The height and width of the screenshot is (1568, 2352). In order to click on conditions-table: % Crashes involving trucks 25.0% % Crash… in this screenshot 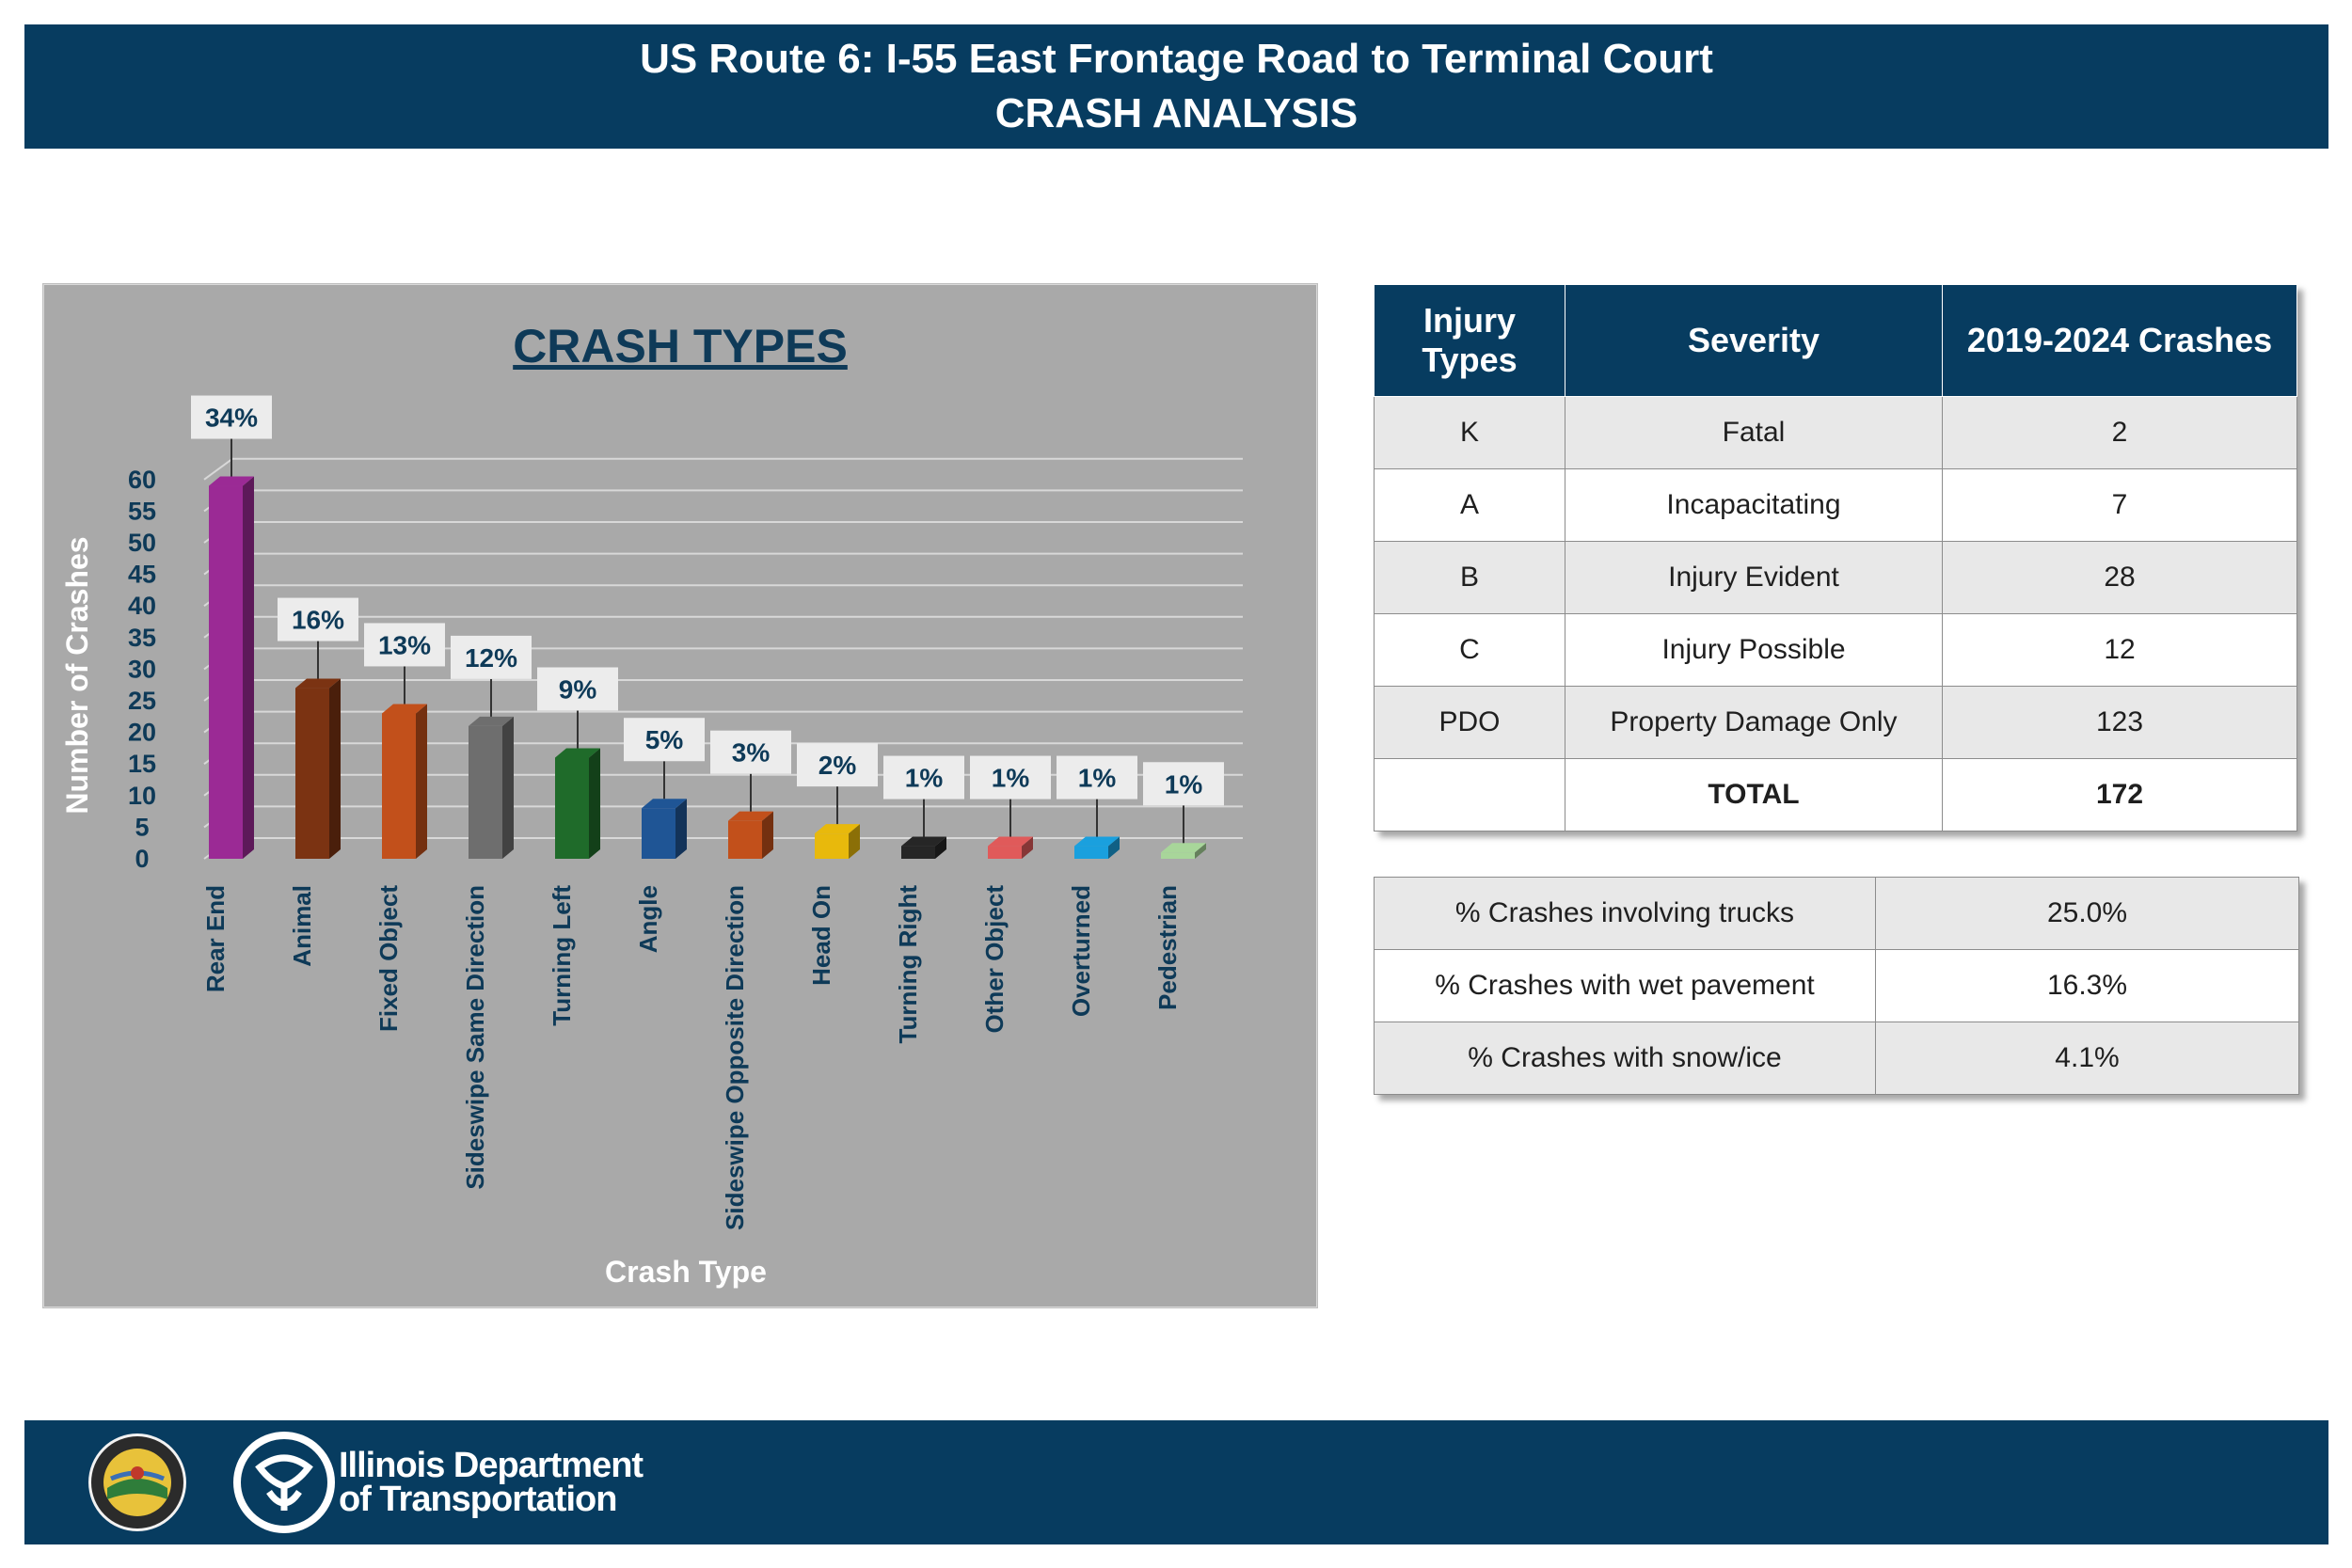, I will do `click(1836, 986)`.